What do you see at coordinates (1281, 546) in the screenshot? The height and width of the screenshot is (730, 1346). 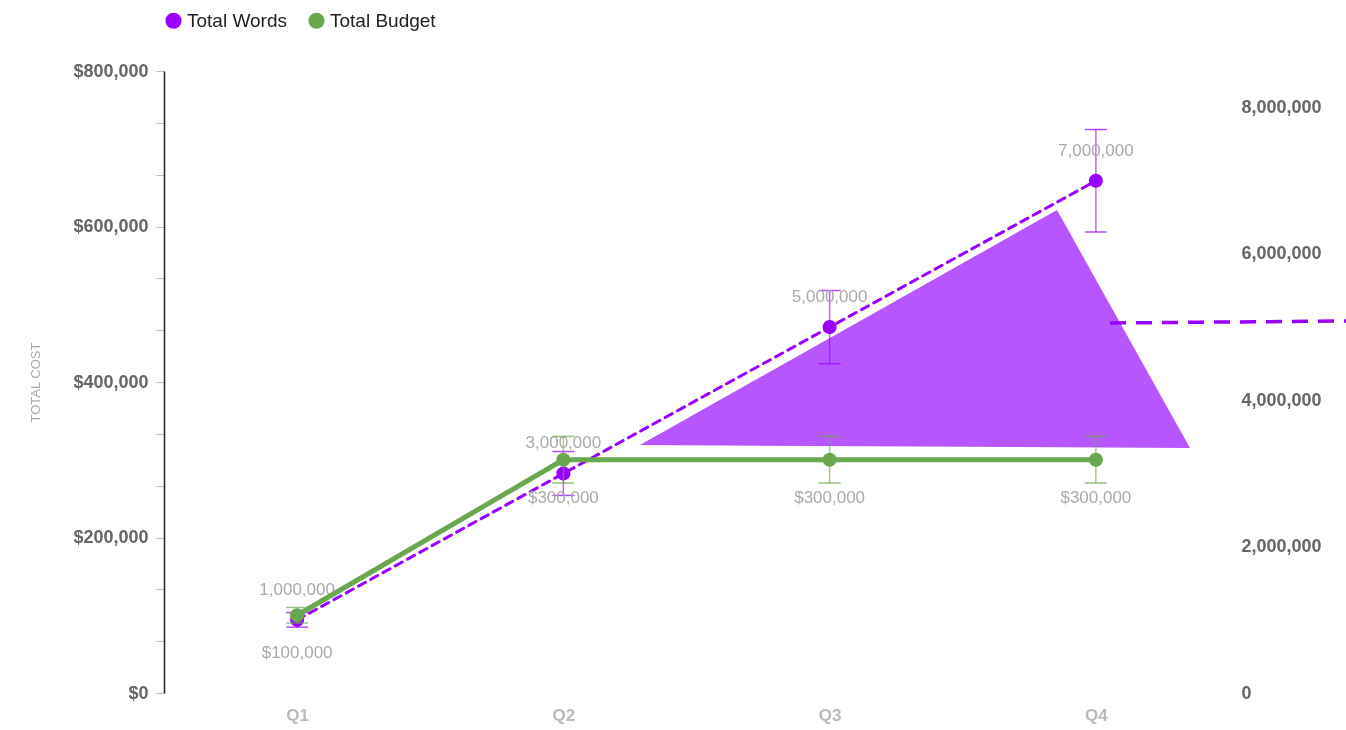 I see `y2-tick-label: 2,000,000` at bounding box center [1281, 546].